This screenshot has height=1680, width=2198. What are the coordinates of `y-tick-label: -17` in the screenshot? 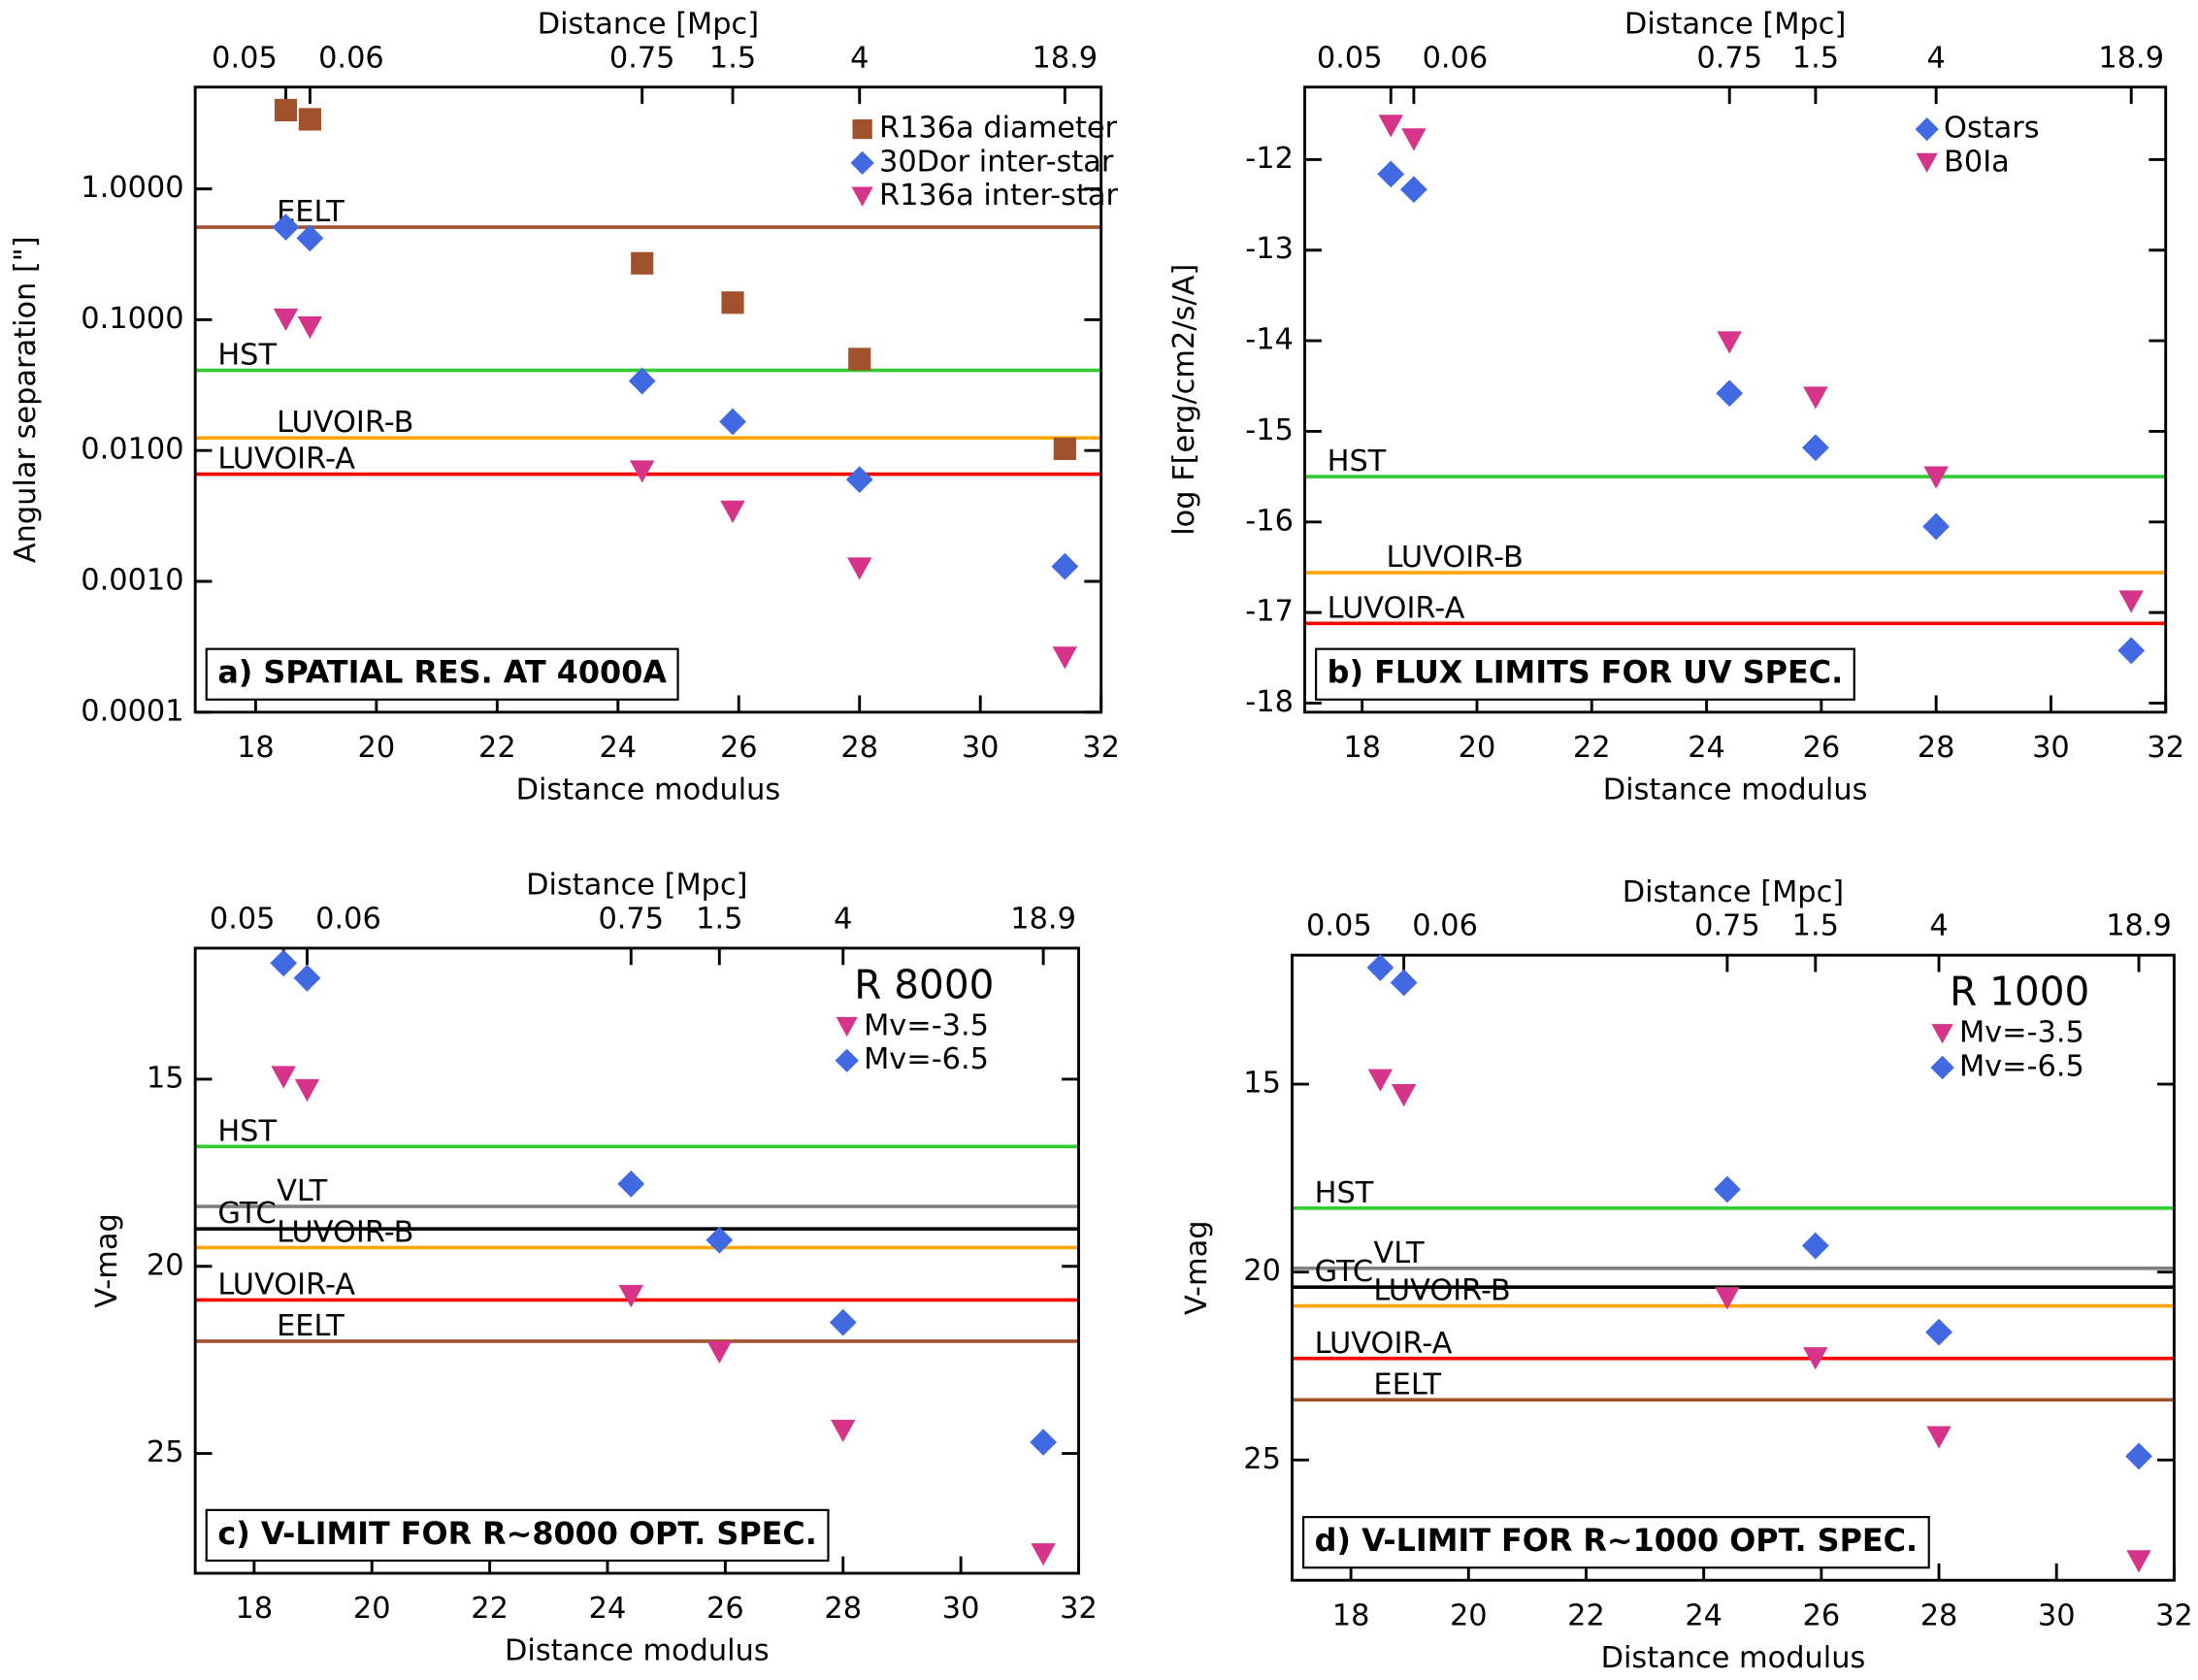 It's located at (1269, 612).